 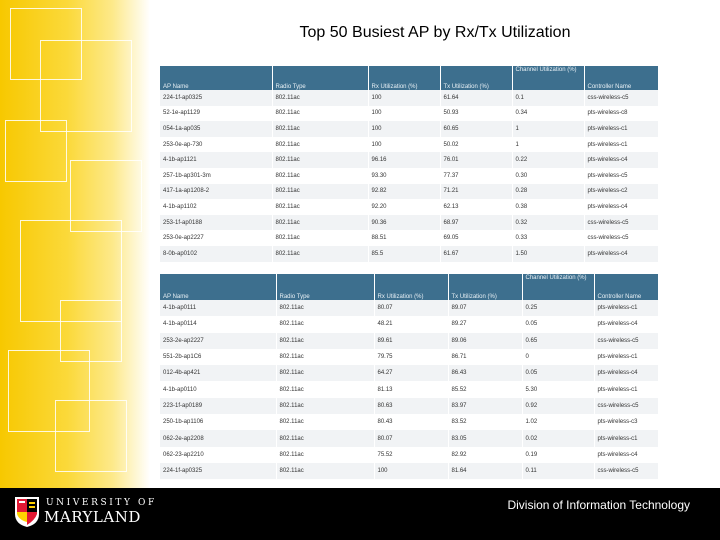 What do you see at coordinates (27, 512) in the screenshot?
I see `maryland-shield-icon` at bounding box center [27, 512].